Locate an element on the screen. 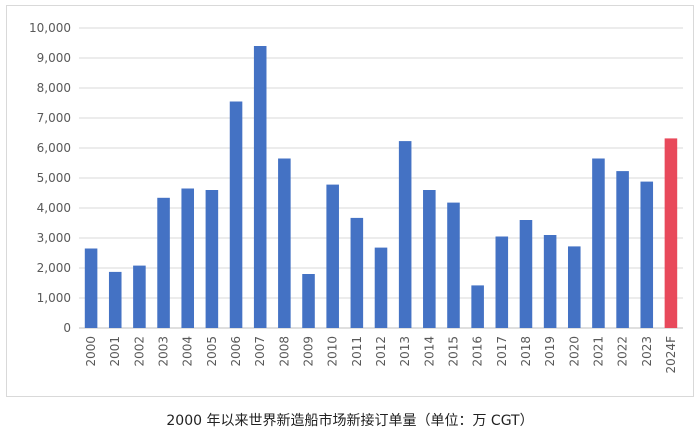 The height and width of the screenshot is (436, 700). x-tick-label: 2014 is located at coordinates (429, 351).